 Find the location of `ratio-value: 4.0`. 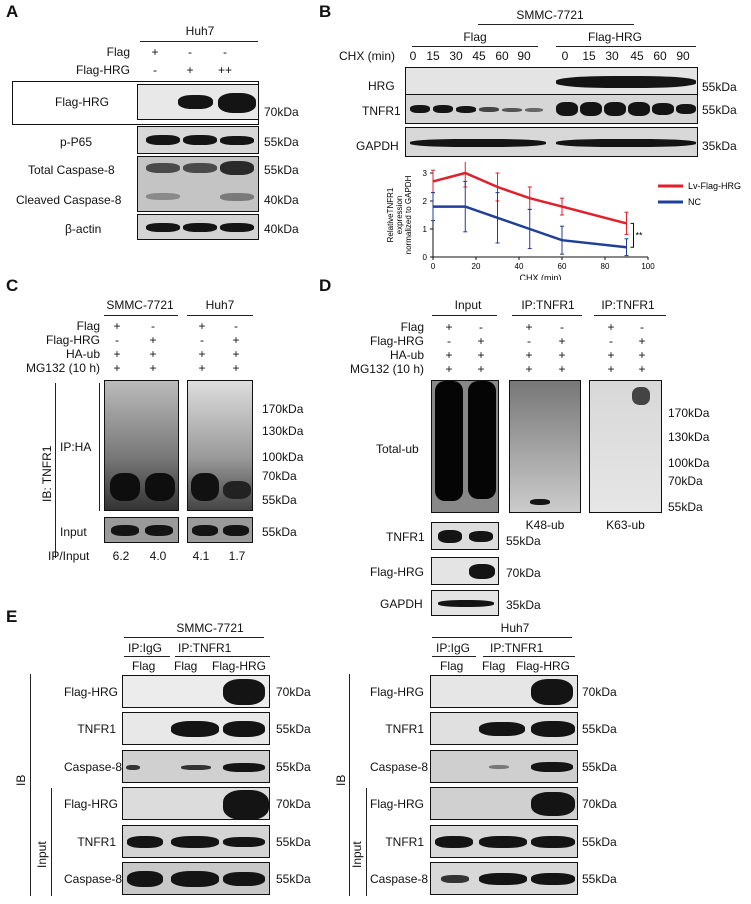

ratio-value: 4.0 is located at coordinates (158, 556).